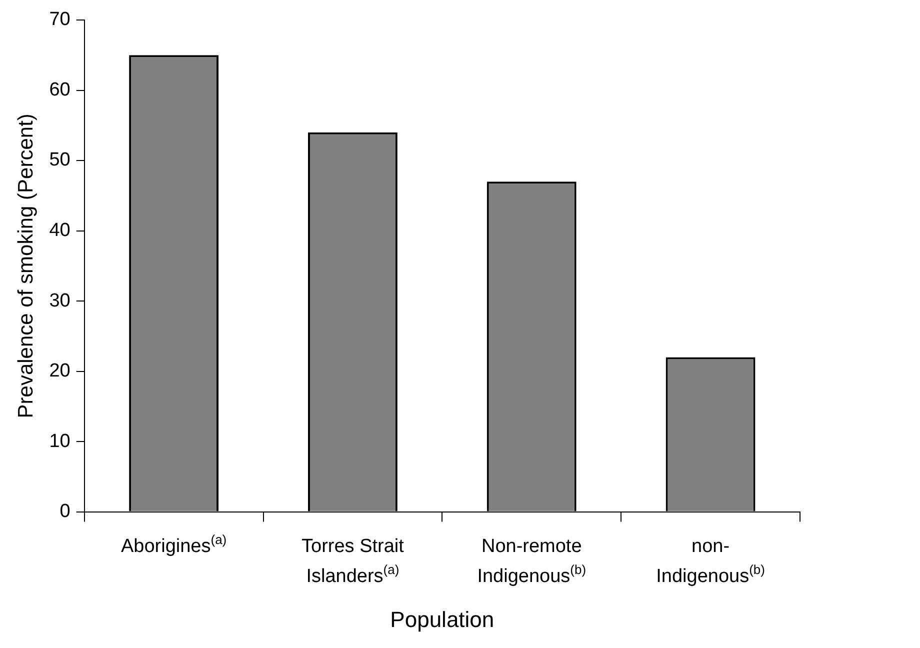  I want to click on y-tick-label: 0, so click(65, 511).